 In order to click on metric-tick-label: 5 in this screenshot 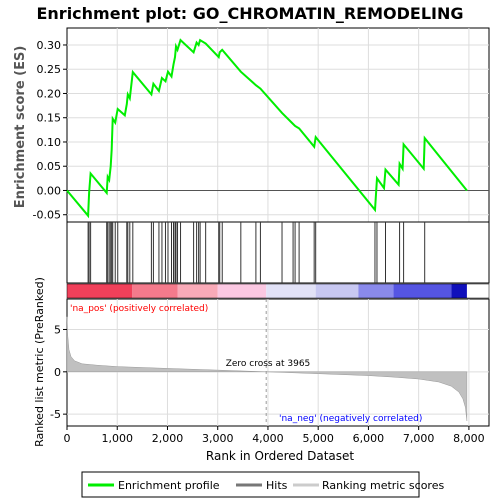, I will do `click(57, 329)`.